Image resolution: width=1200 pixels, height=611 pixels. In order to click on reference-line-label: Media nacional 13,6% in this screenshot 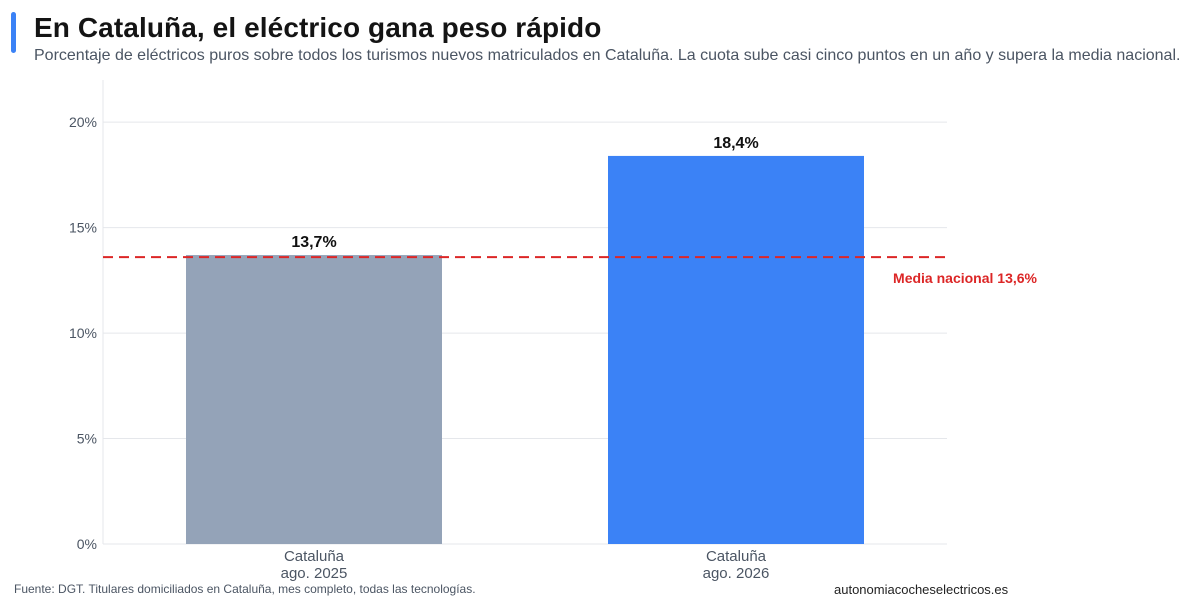, I will do `click(965, 278)`.